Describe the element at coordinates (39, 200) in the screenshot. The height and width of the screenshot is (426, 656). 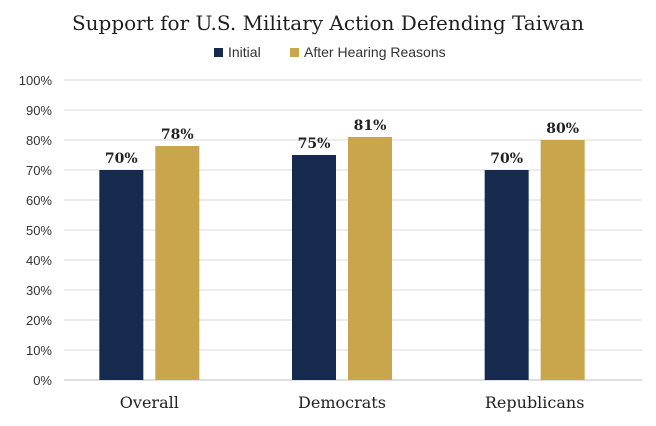
I see `y-tick-label: 60%` at that location.